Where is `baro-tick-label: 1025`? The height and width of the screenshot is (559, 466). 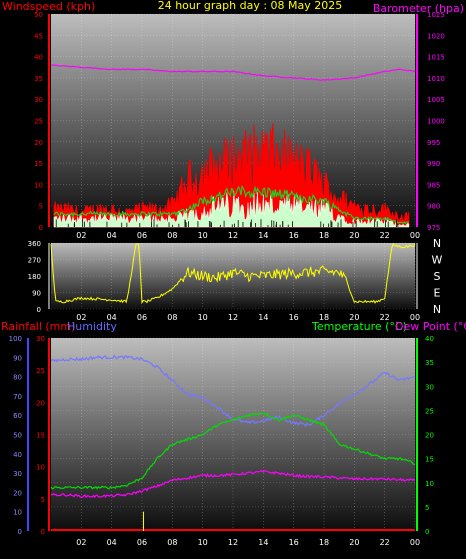 baro-tick-label: 1025 is located at coordinates (436, 15).